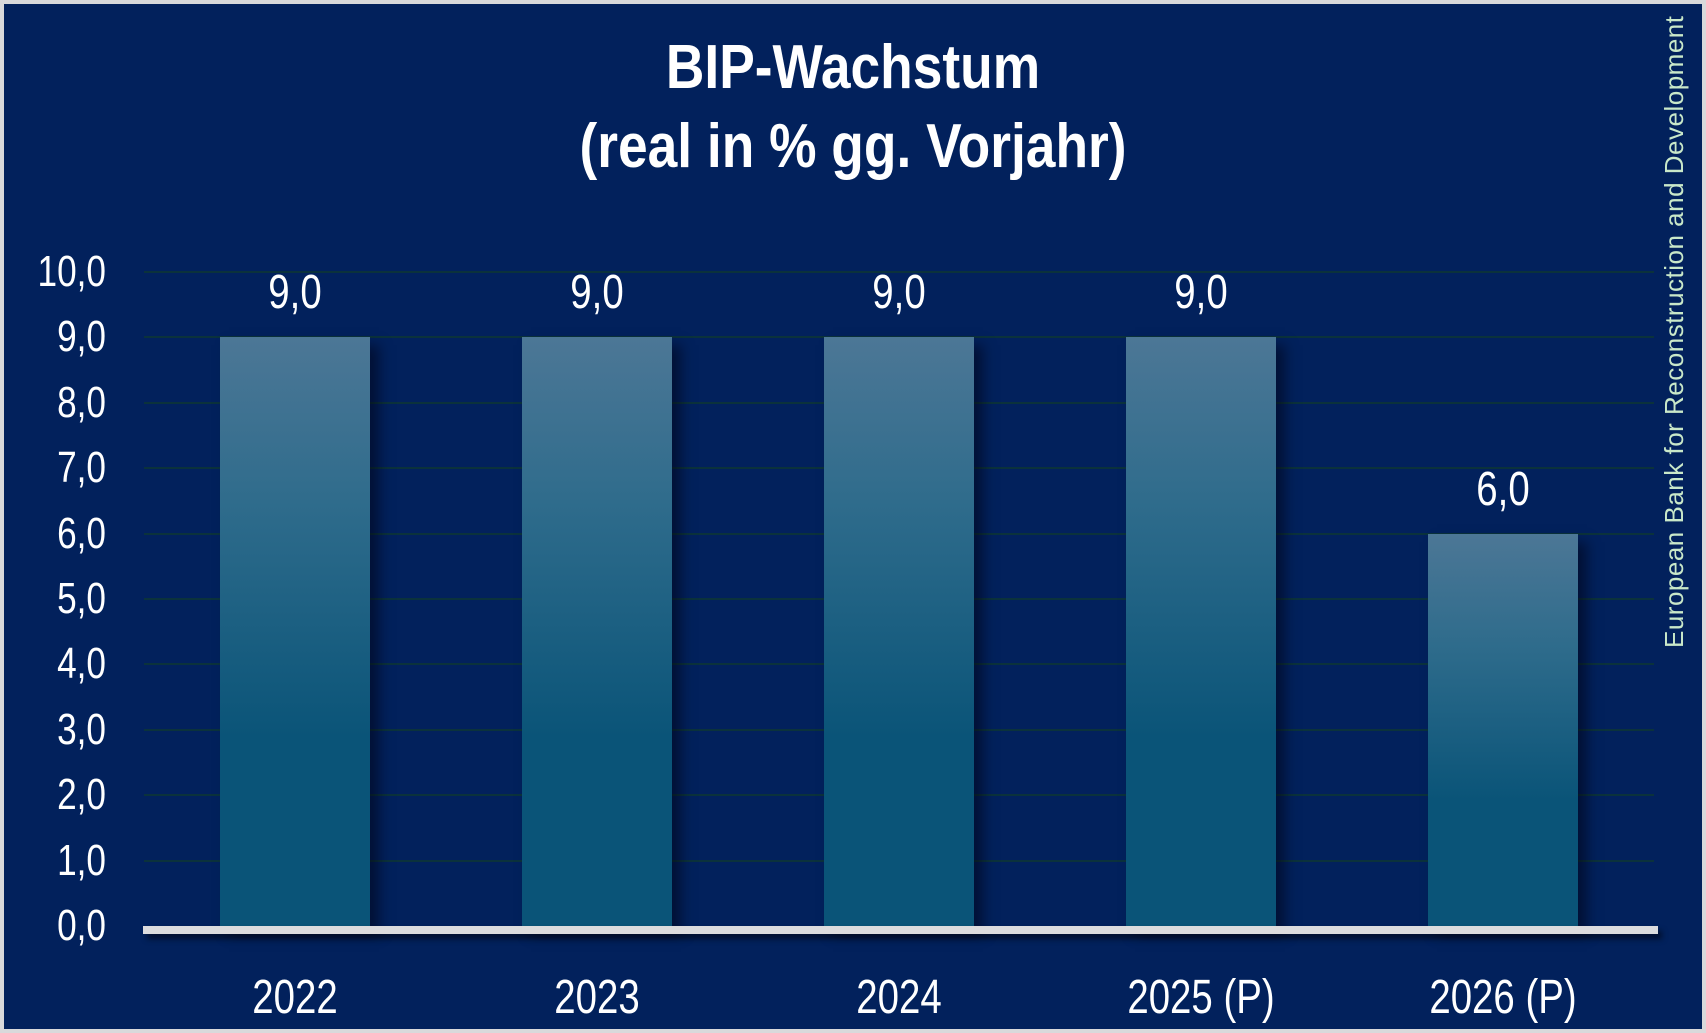  What do you see at coordinates (1503, 489) in the screenshot?
I see `bar-value-label: 6,0` at bounding box center [1503, 489].